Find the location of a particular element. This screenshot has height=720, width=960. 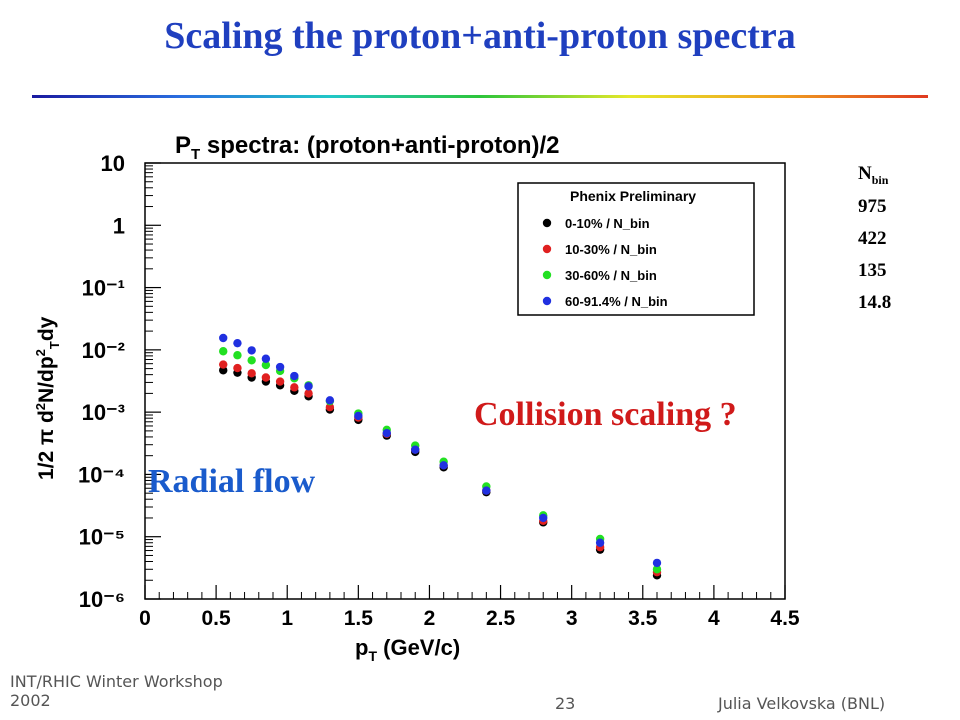

collision-scaling-note: Collision scaling ? is located at coordinates (605, 414).